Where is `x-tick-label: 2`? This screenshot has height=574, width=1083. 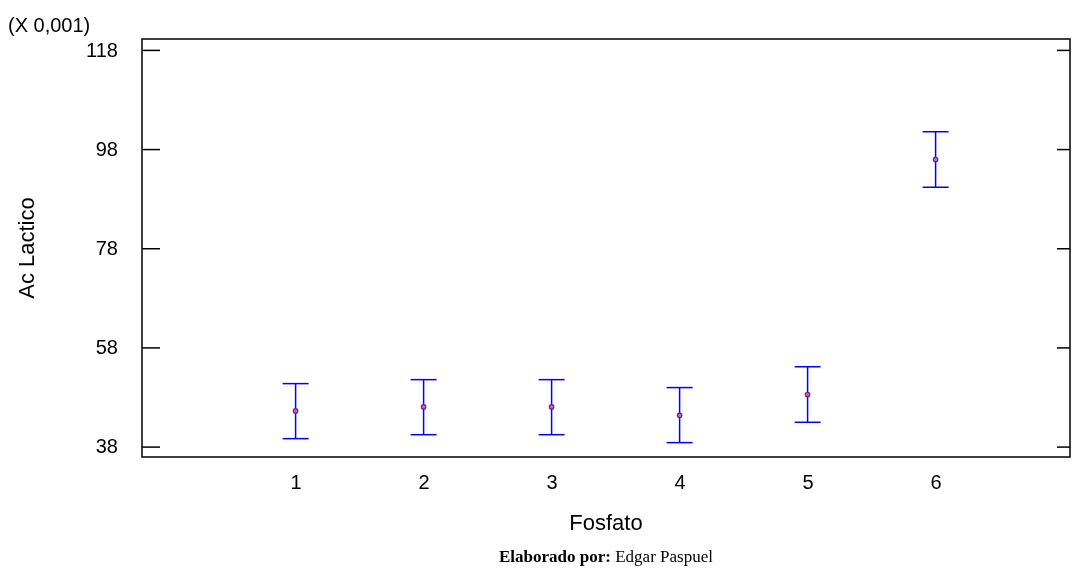
x-tick-label: 2 is located at coordinates (424, 482).